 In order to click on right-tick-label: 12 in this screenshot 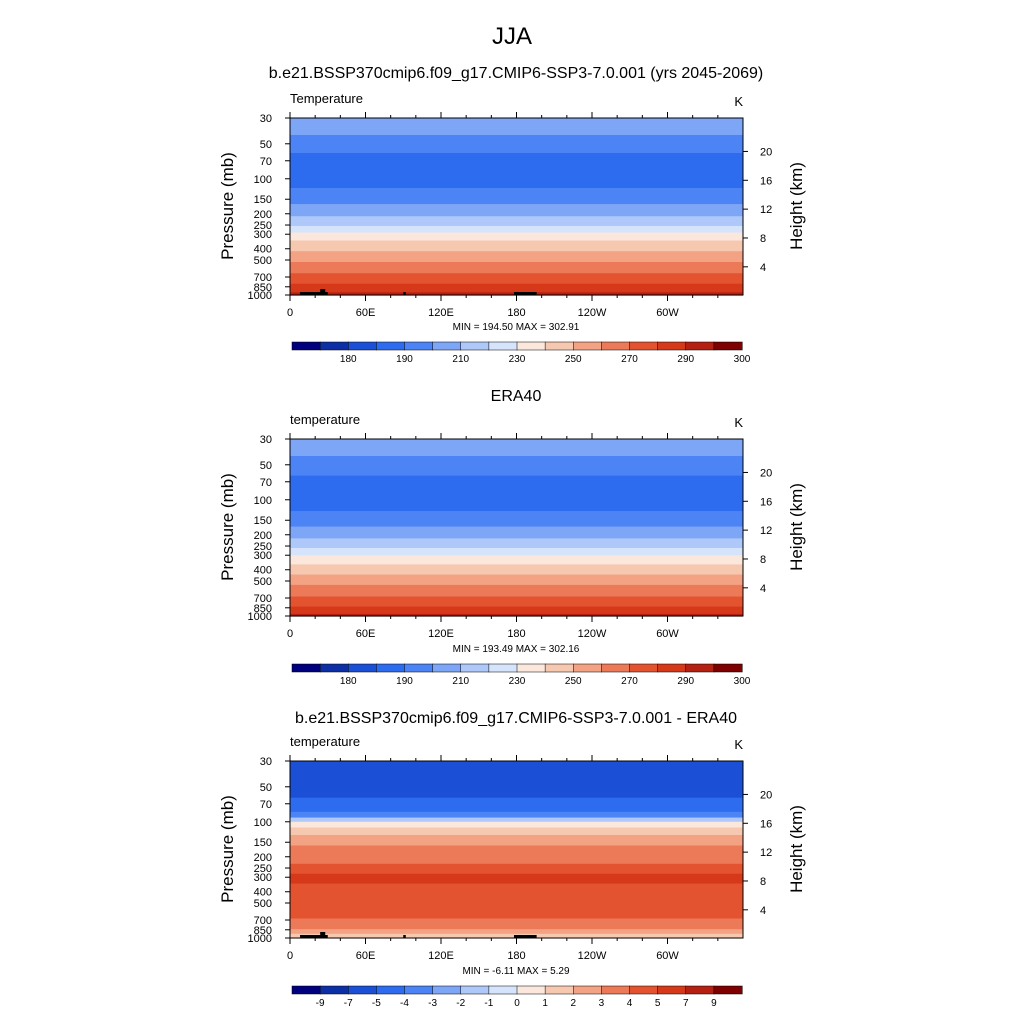, I will do `click(766, 210)`.